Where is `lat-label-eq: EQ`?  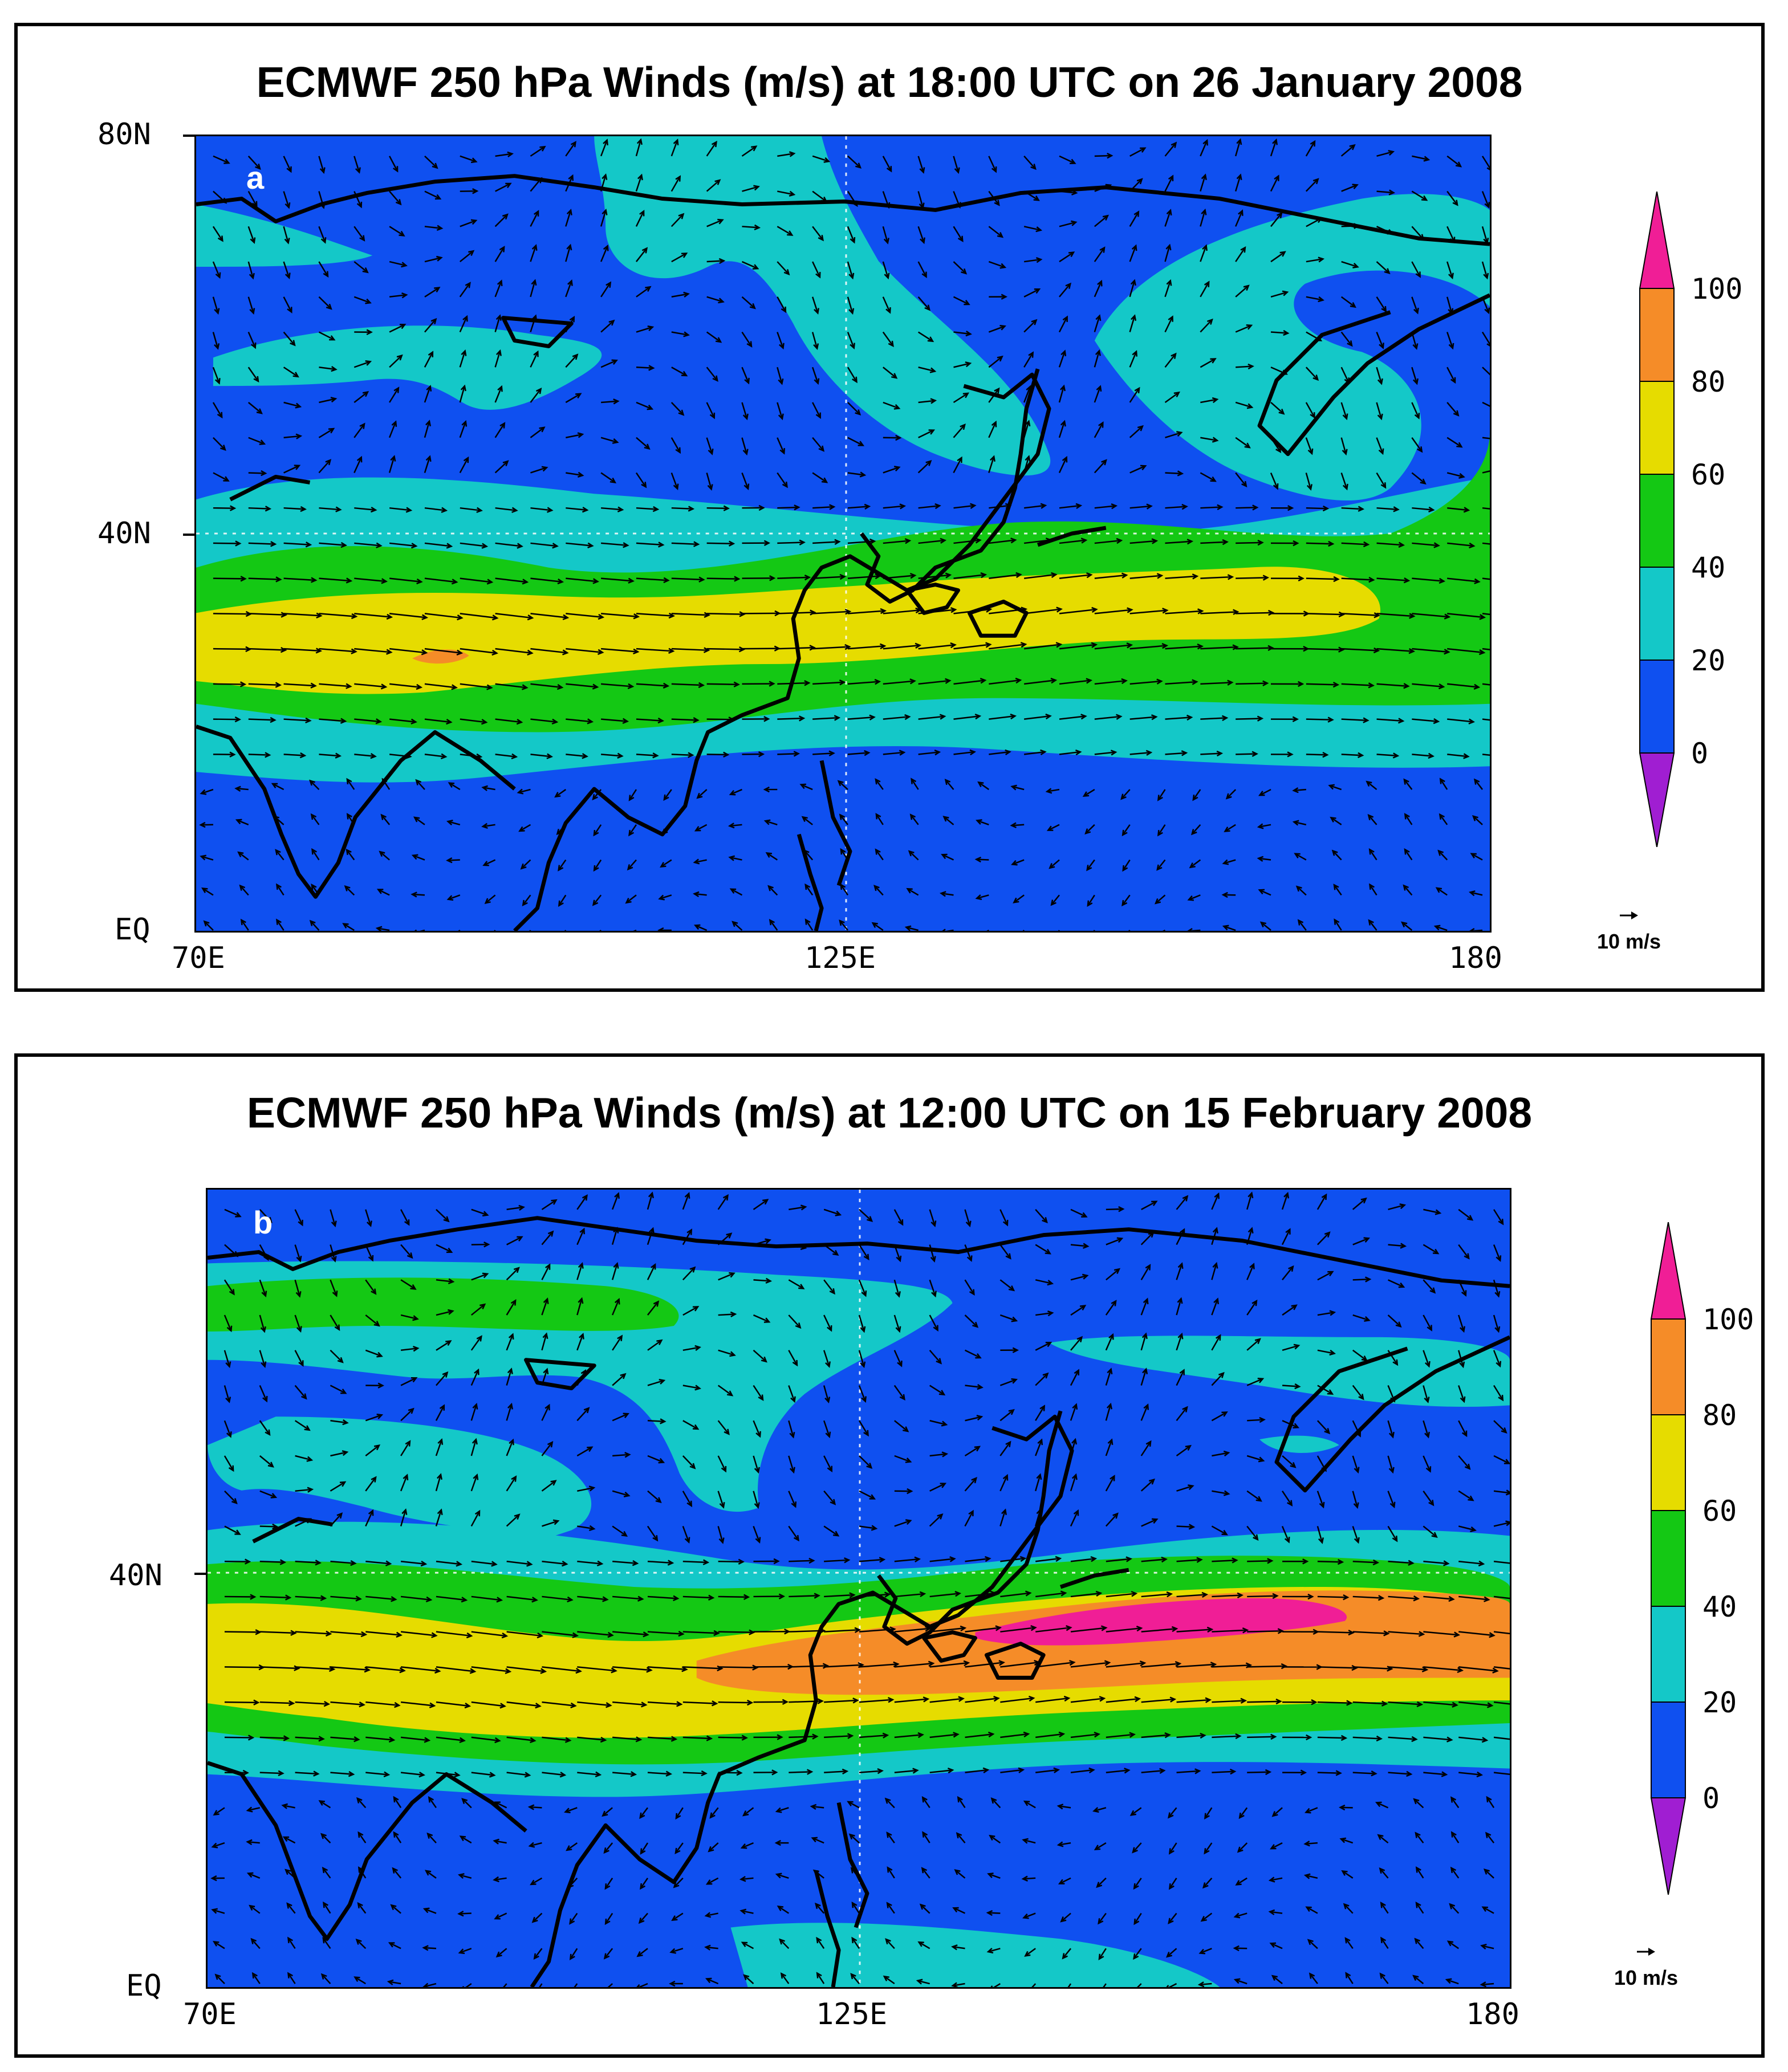 lat-label-eq: EQ is located at coordinates (144, 1986).